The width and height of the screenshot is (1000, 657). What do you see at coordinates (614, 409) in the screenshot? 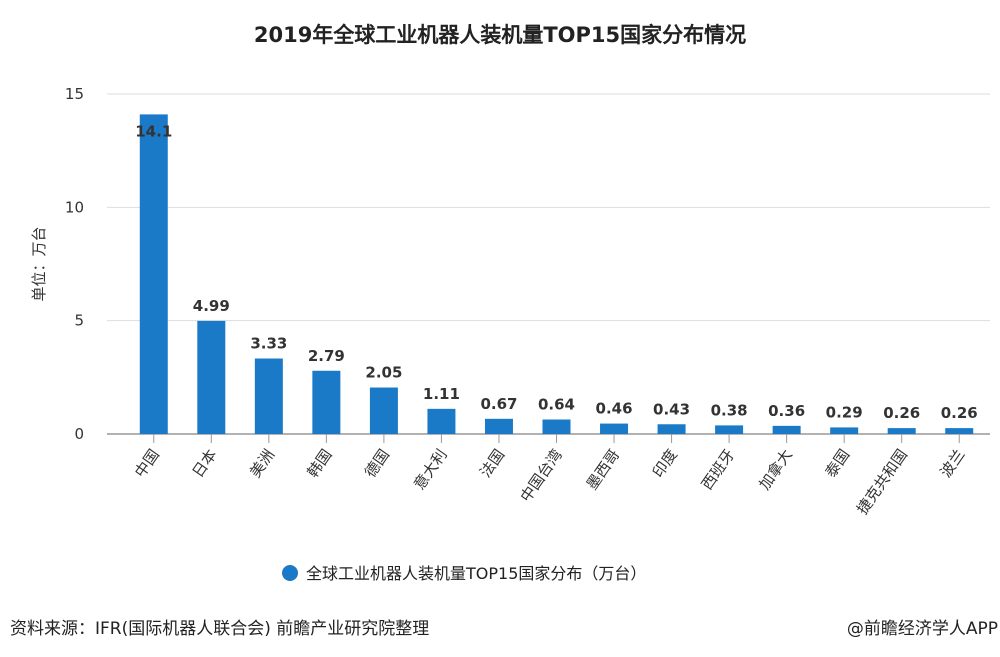
I see `data-label: 0.46` at bounding box center [614, 409].